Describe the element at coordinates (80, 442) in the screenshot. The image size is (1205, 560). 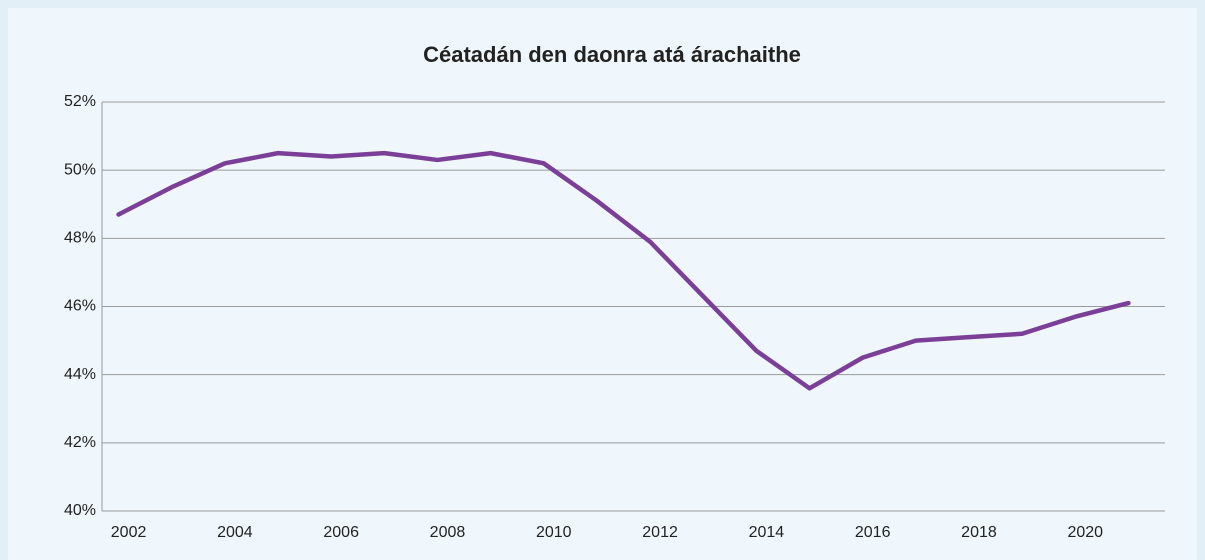
I see `y-tick-label: 42%` at that location.